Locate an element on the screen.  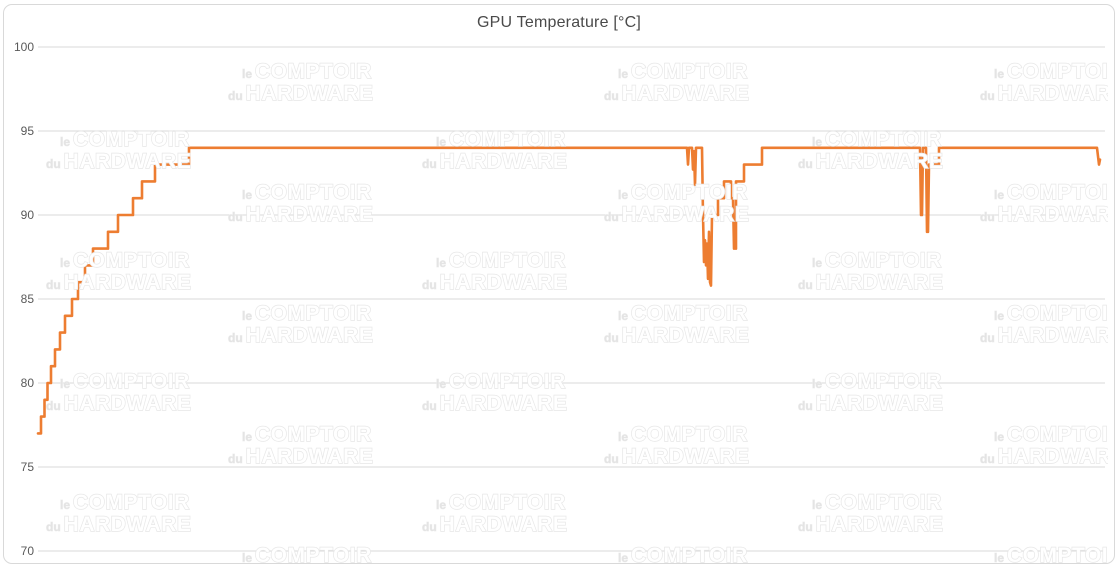
chart-title: GPU Temperature [°C] is located at coordinates (559, 22).